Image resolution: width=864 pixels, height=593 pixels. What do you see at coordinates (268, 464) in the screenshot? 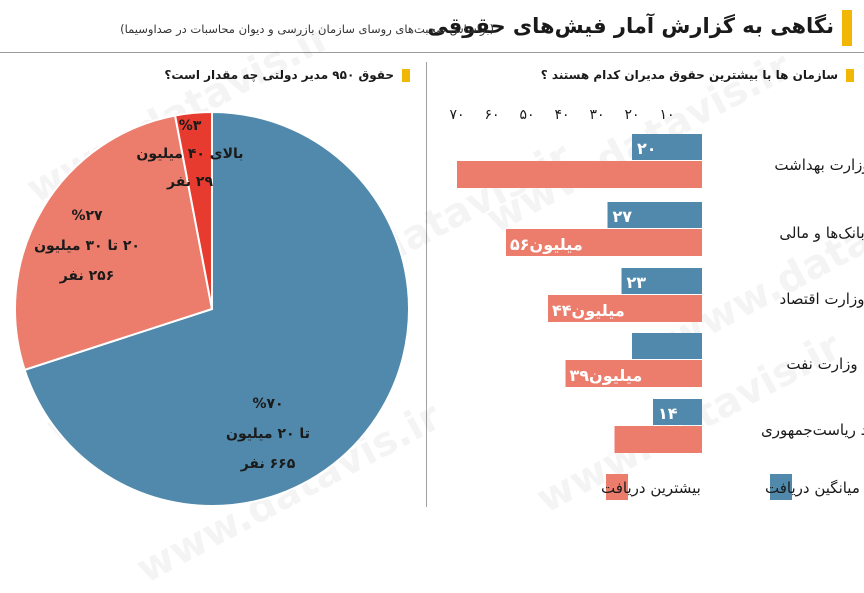
I see `pie-slice-label: ۶۶۵ نفر` at bounding box center [268, 464].